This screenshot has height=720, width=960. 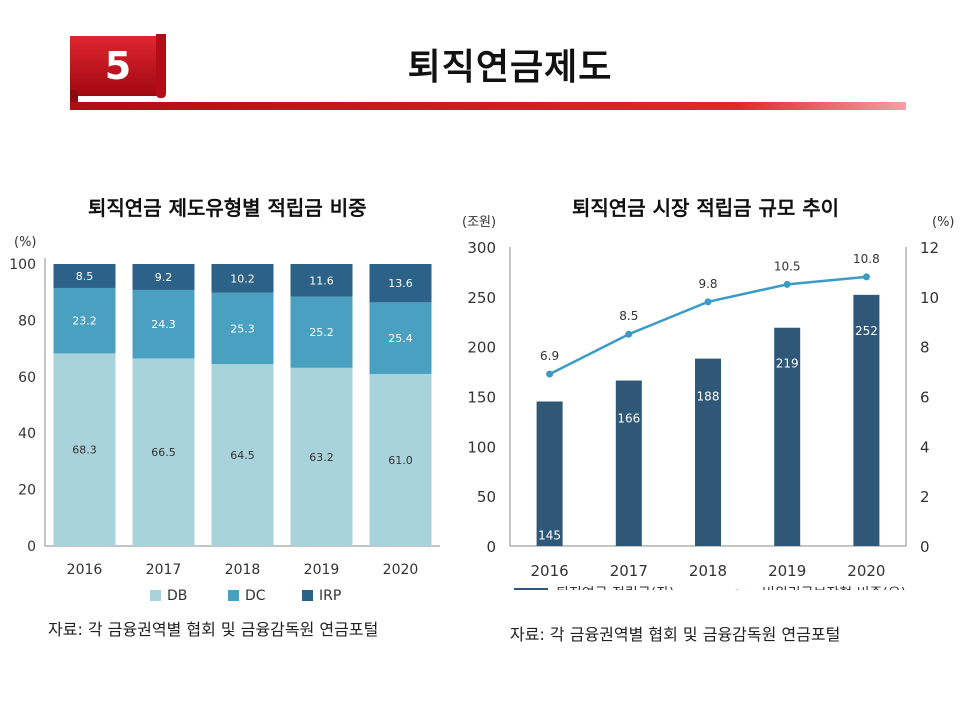 I want to click on slide-number-badge: 5, so click(x=117, y=68).